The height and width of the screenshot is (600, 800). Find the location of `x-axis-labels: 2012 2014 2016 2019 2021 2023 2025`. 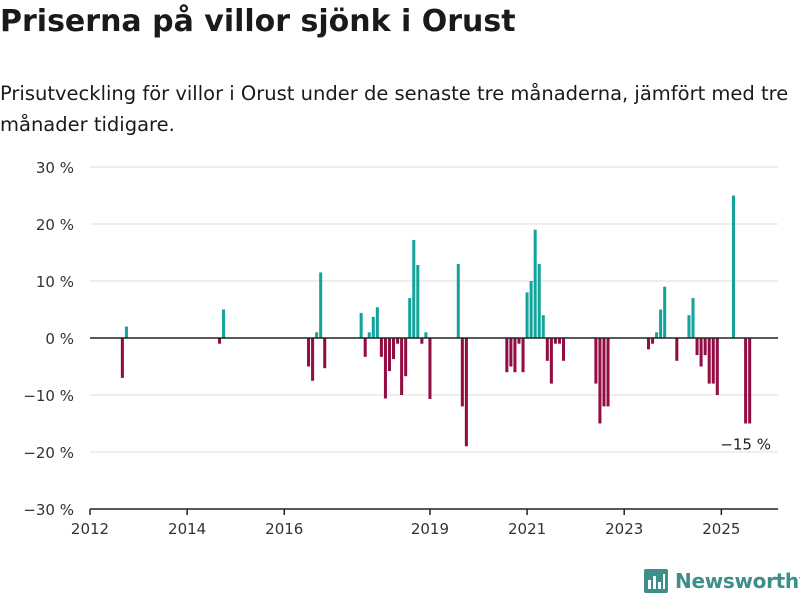

x-axis-labels: 2012 2014 2016 2019 2021 2023 2025 is located at coordinates (406, 529).